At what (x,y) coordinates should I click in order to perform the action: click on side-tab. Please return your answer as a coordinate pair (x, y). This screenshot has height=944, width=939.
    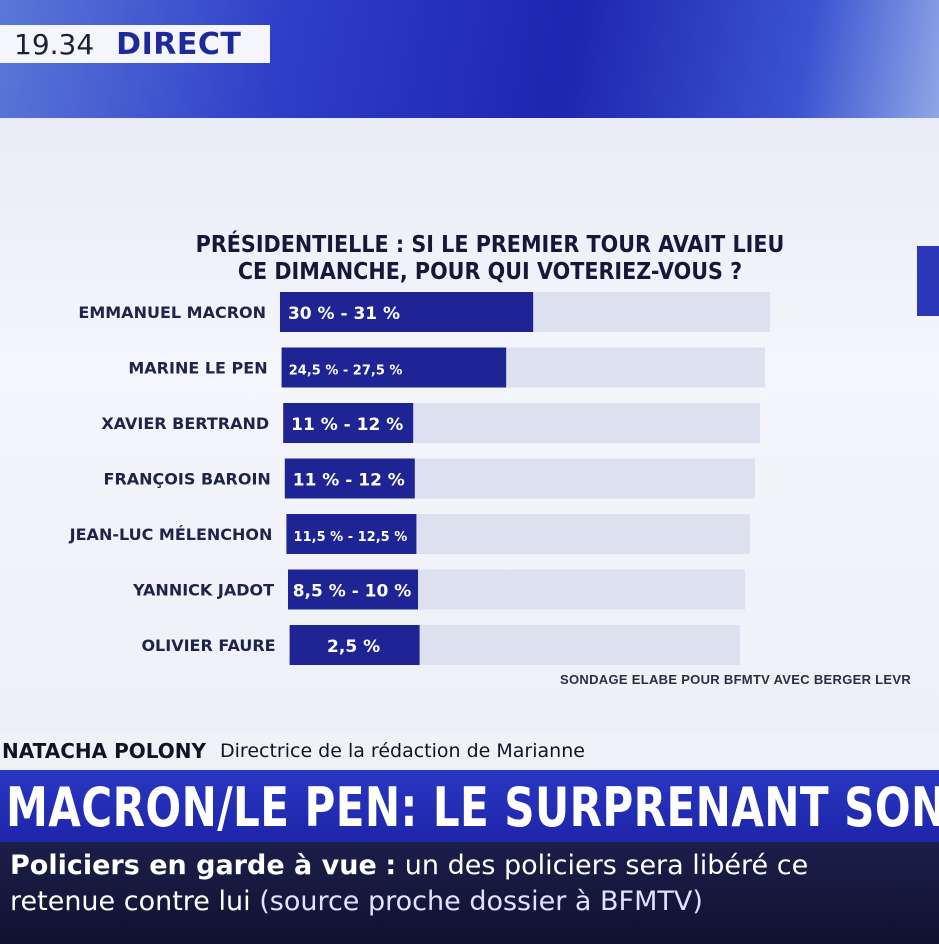
    Looking at the image, I should click on (928, 281).